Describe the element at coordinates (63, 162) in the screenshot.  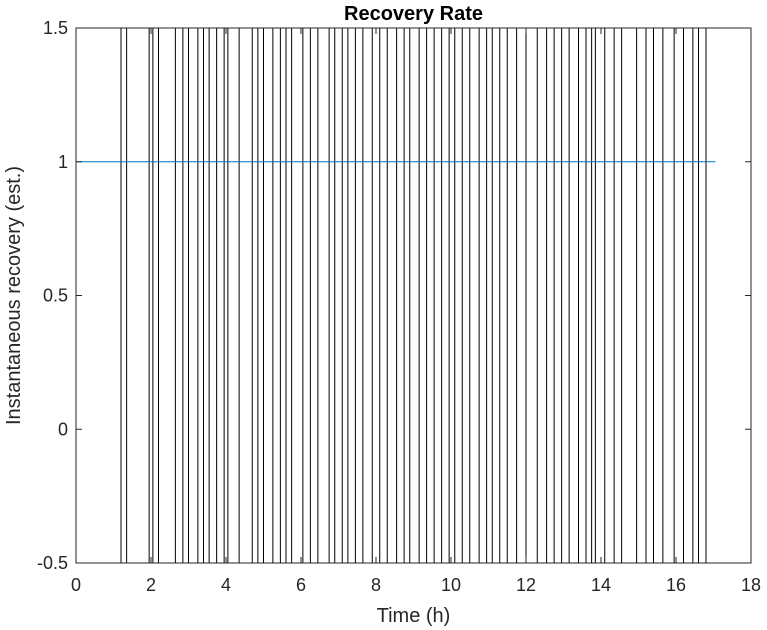
I see `y-tick-label-3: 1` at that location.